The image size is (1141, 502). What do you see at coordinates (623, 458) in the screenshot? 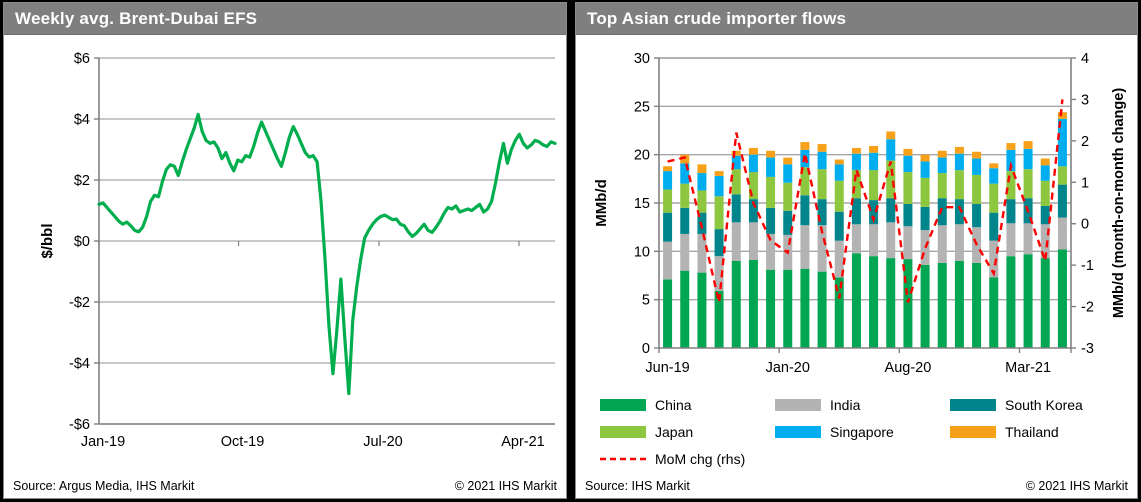
I see `legend-dash-swatch` at bounding box center [623, 458].